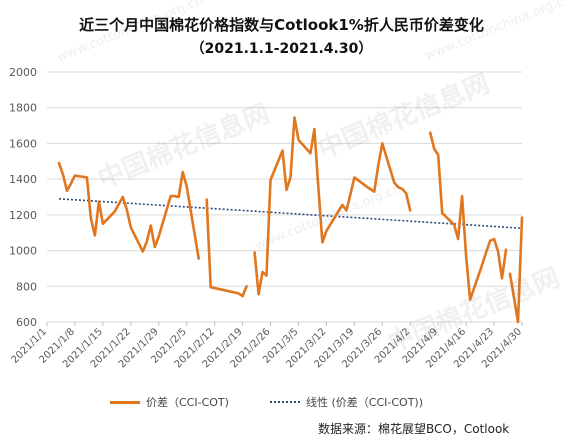 Image resolution: width=563 pixels, height=446 pixels. I want to click on legend-item-price-diff: 价差（CCI-COT), so click(169, 402).